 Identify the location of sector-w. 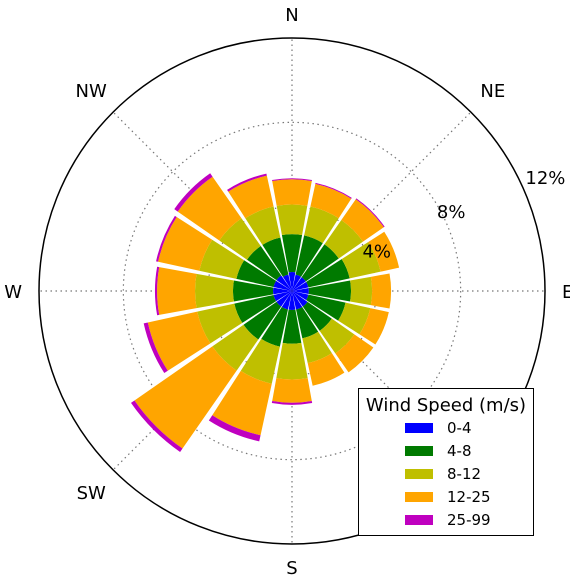
(223, 291).